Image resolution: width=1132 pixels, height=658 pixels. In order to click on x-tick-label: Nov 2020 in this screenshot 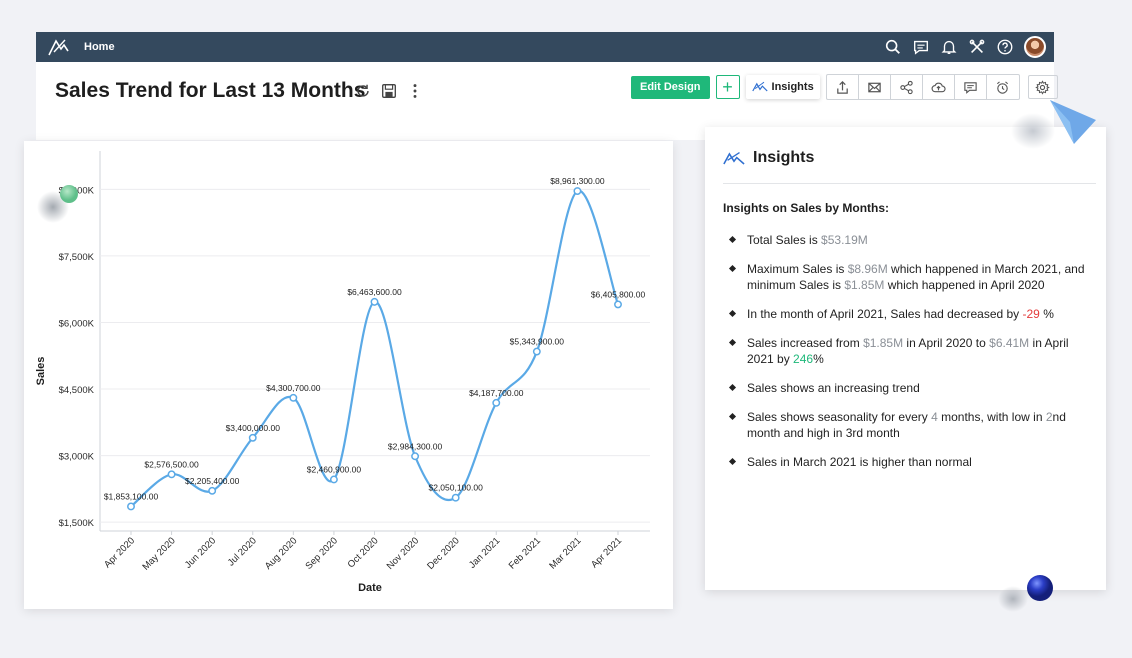, I will do `click(403, 553)`.